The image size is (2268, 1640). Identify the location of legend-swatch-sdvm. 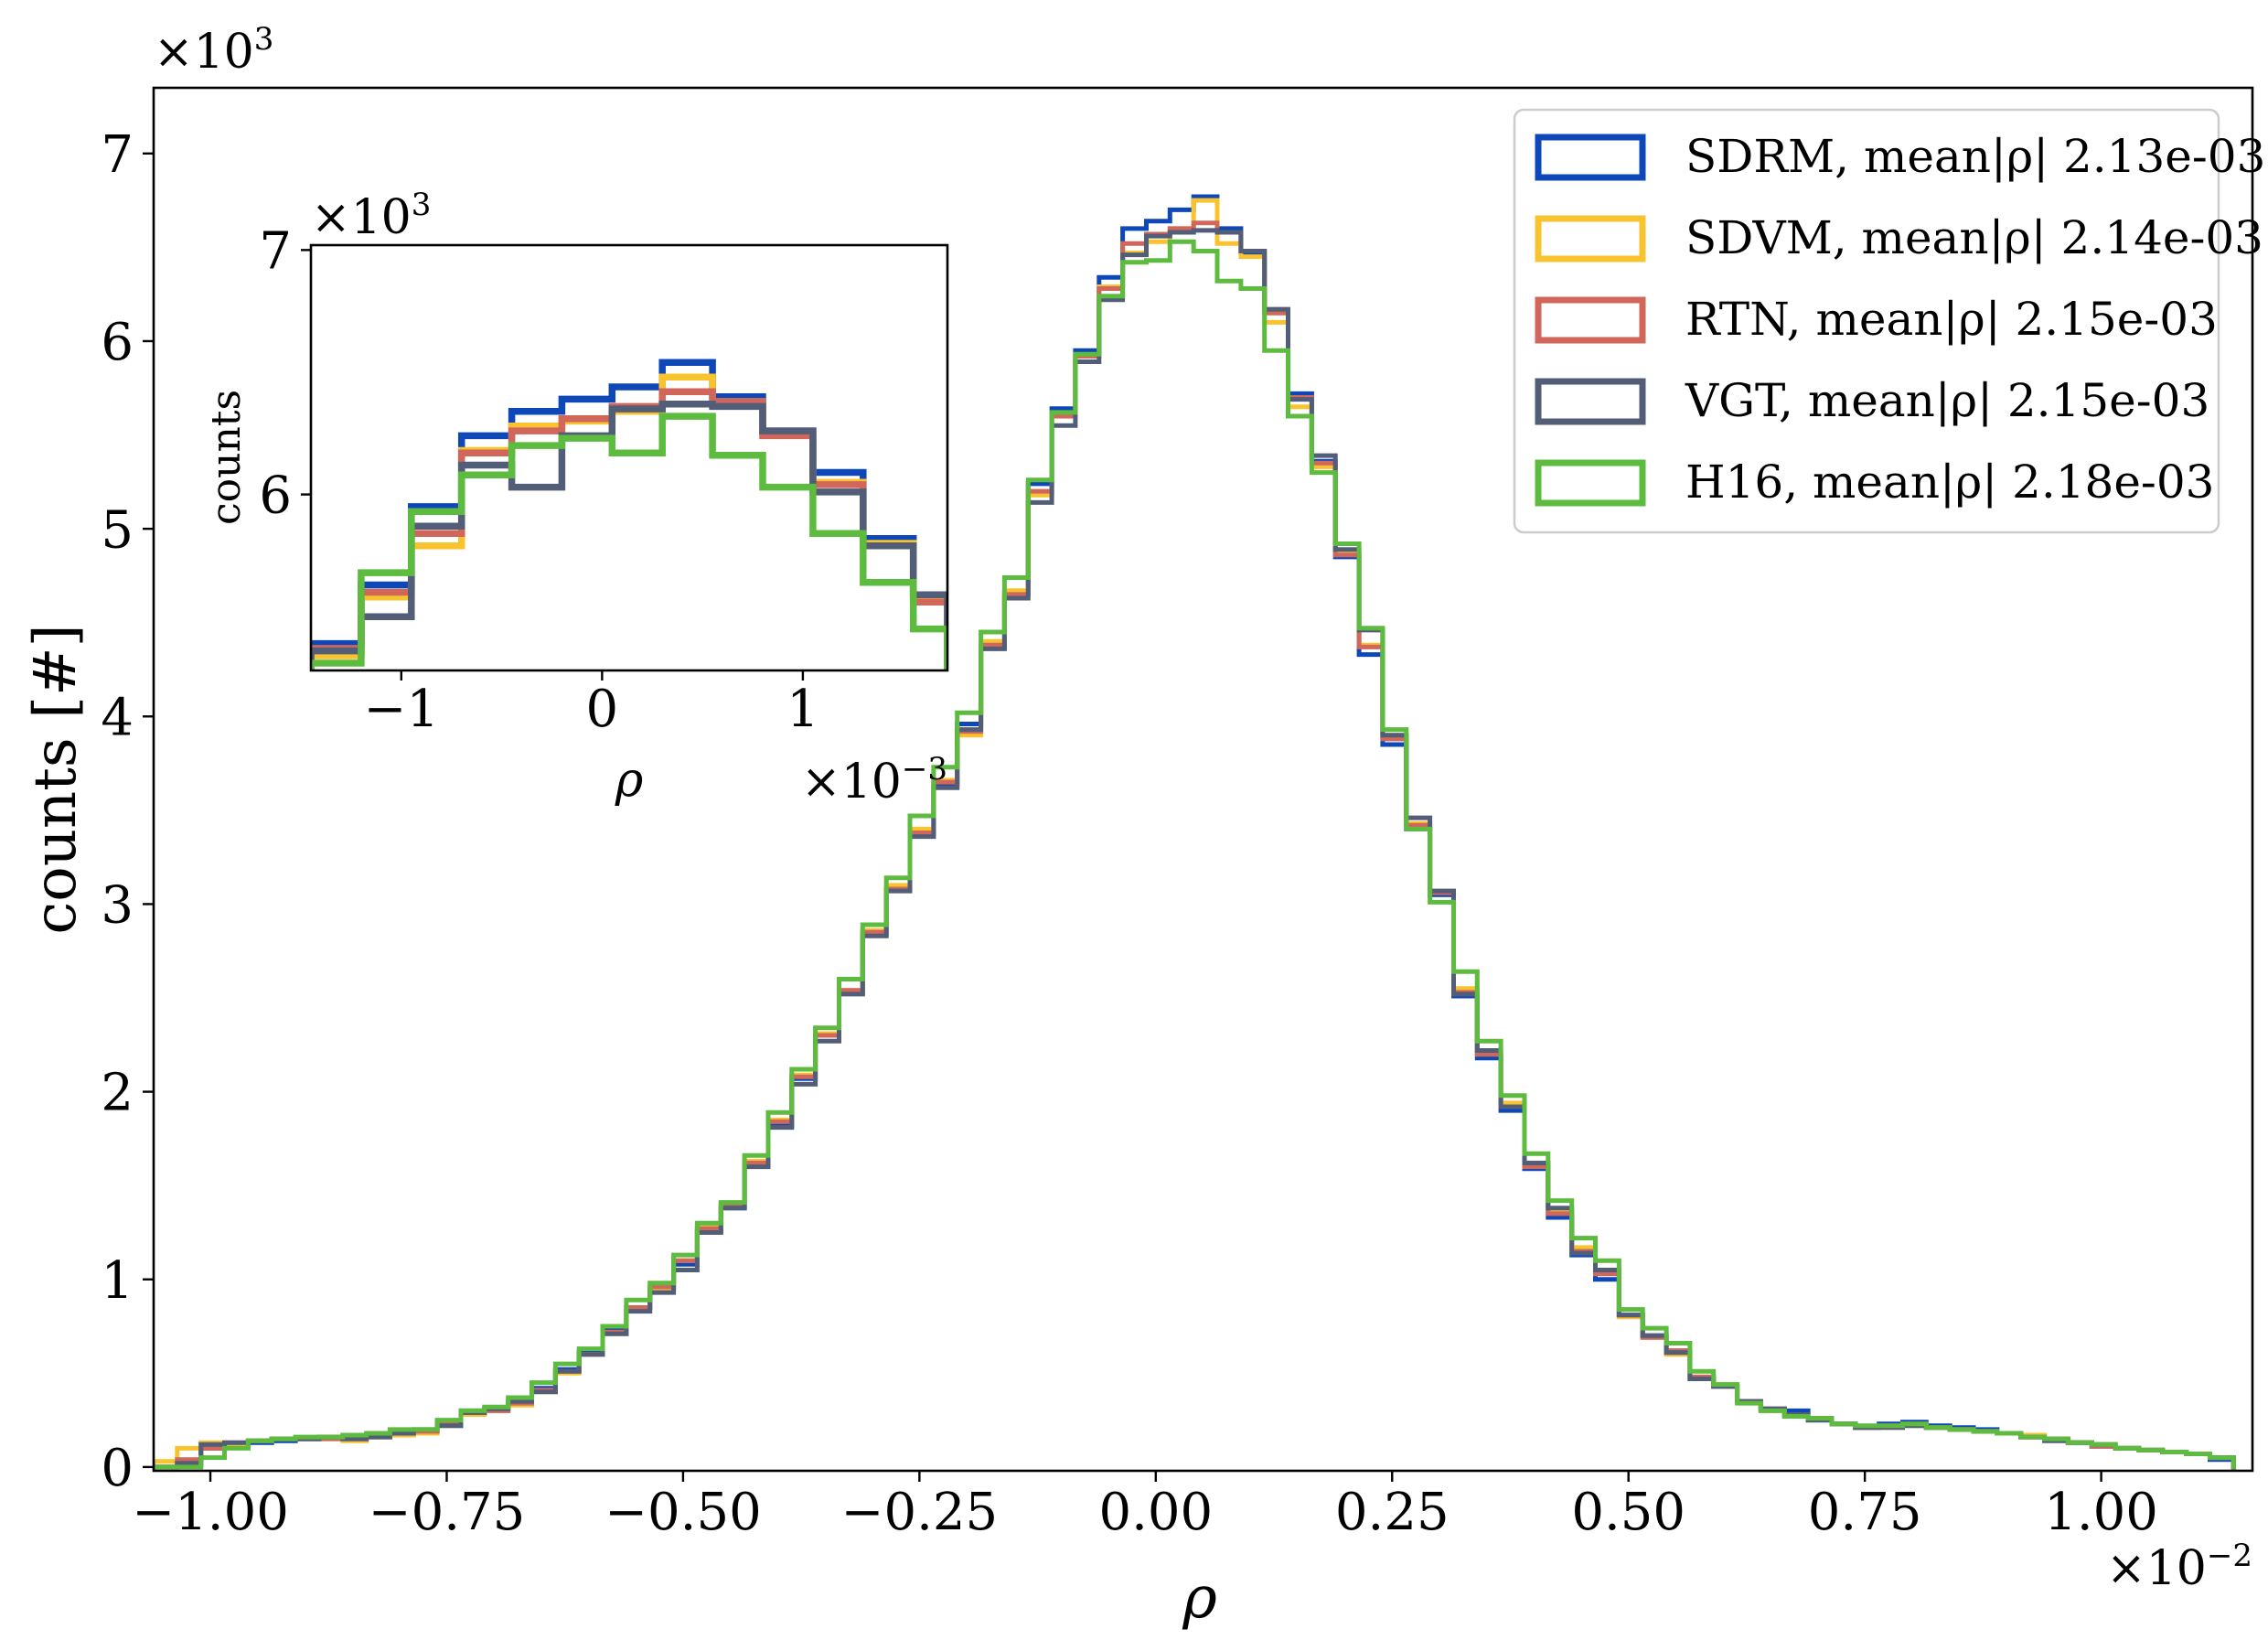
(1590, 239).